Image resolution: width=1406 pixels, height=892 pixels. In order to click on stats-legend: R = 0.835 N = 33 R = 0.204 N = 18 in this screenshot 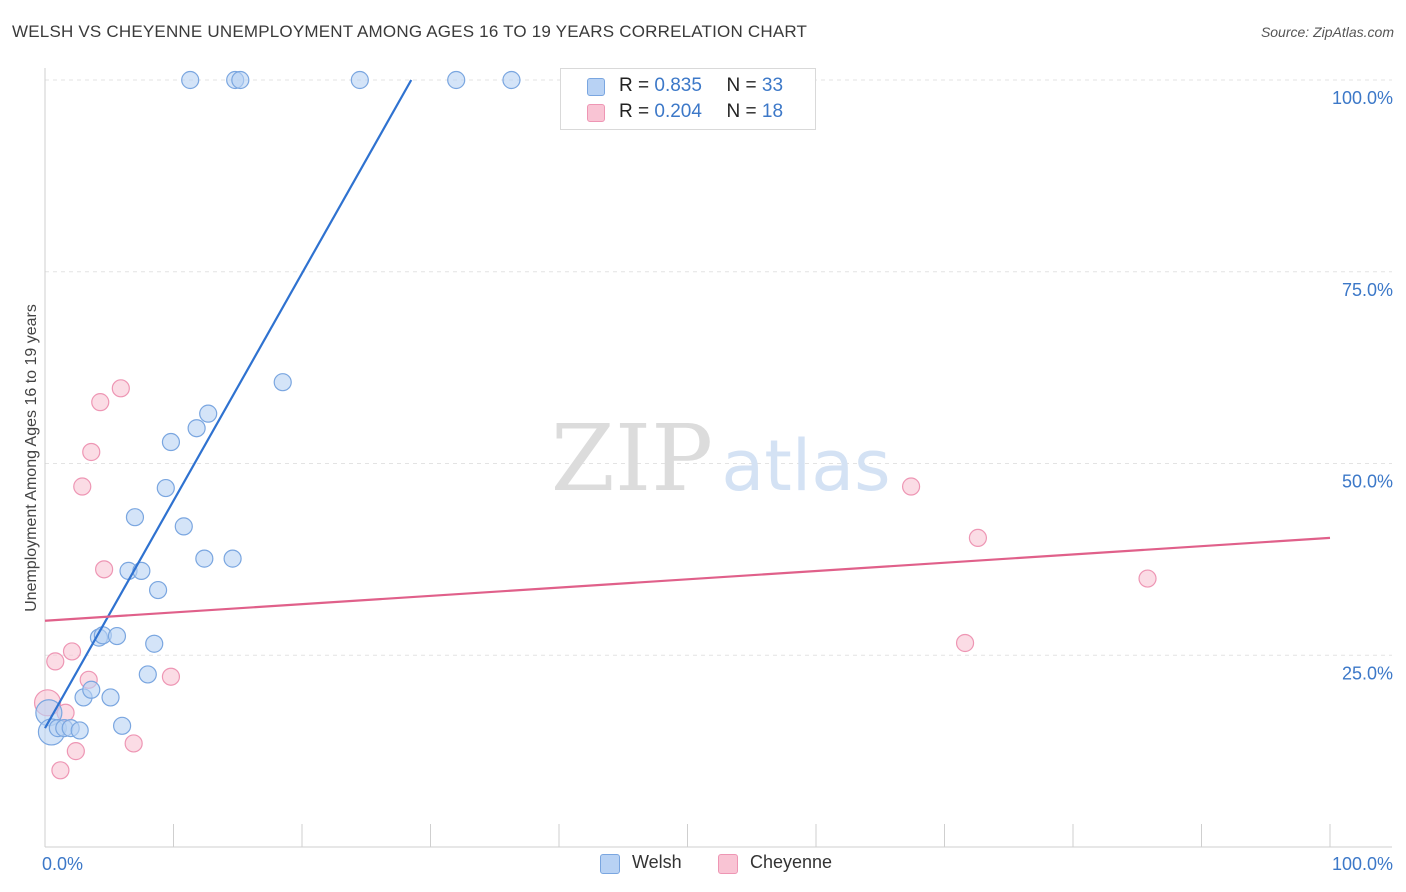, I will do `click(688, 99)`.